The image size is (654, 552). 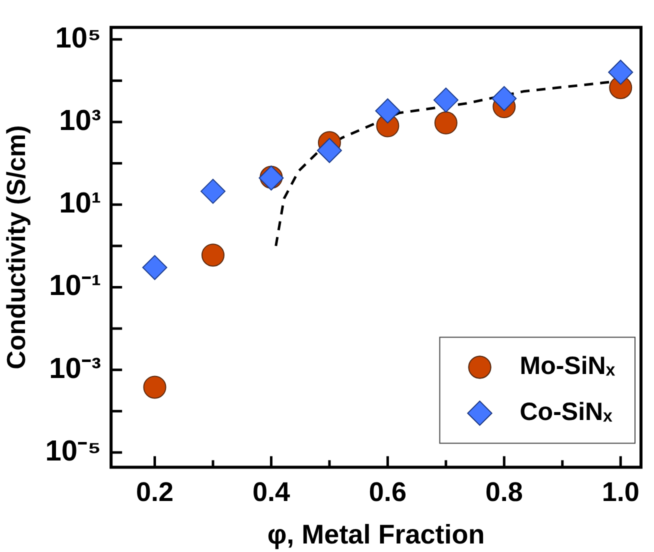 What do you see at coordinates (387, 491) in the screenshot?
I see `x-tick-label: 0.6` at bounding box center [387, 491].